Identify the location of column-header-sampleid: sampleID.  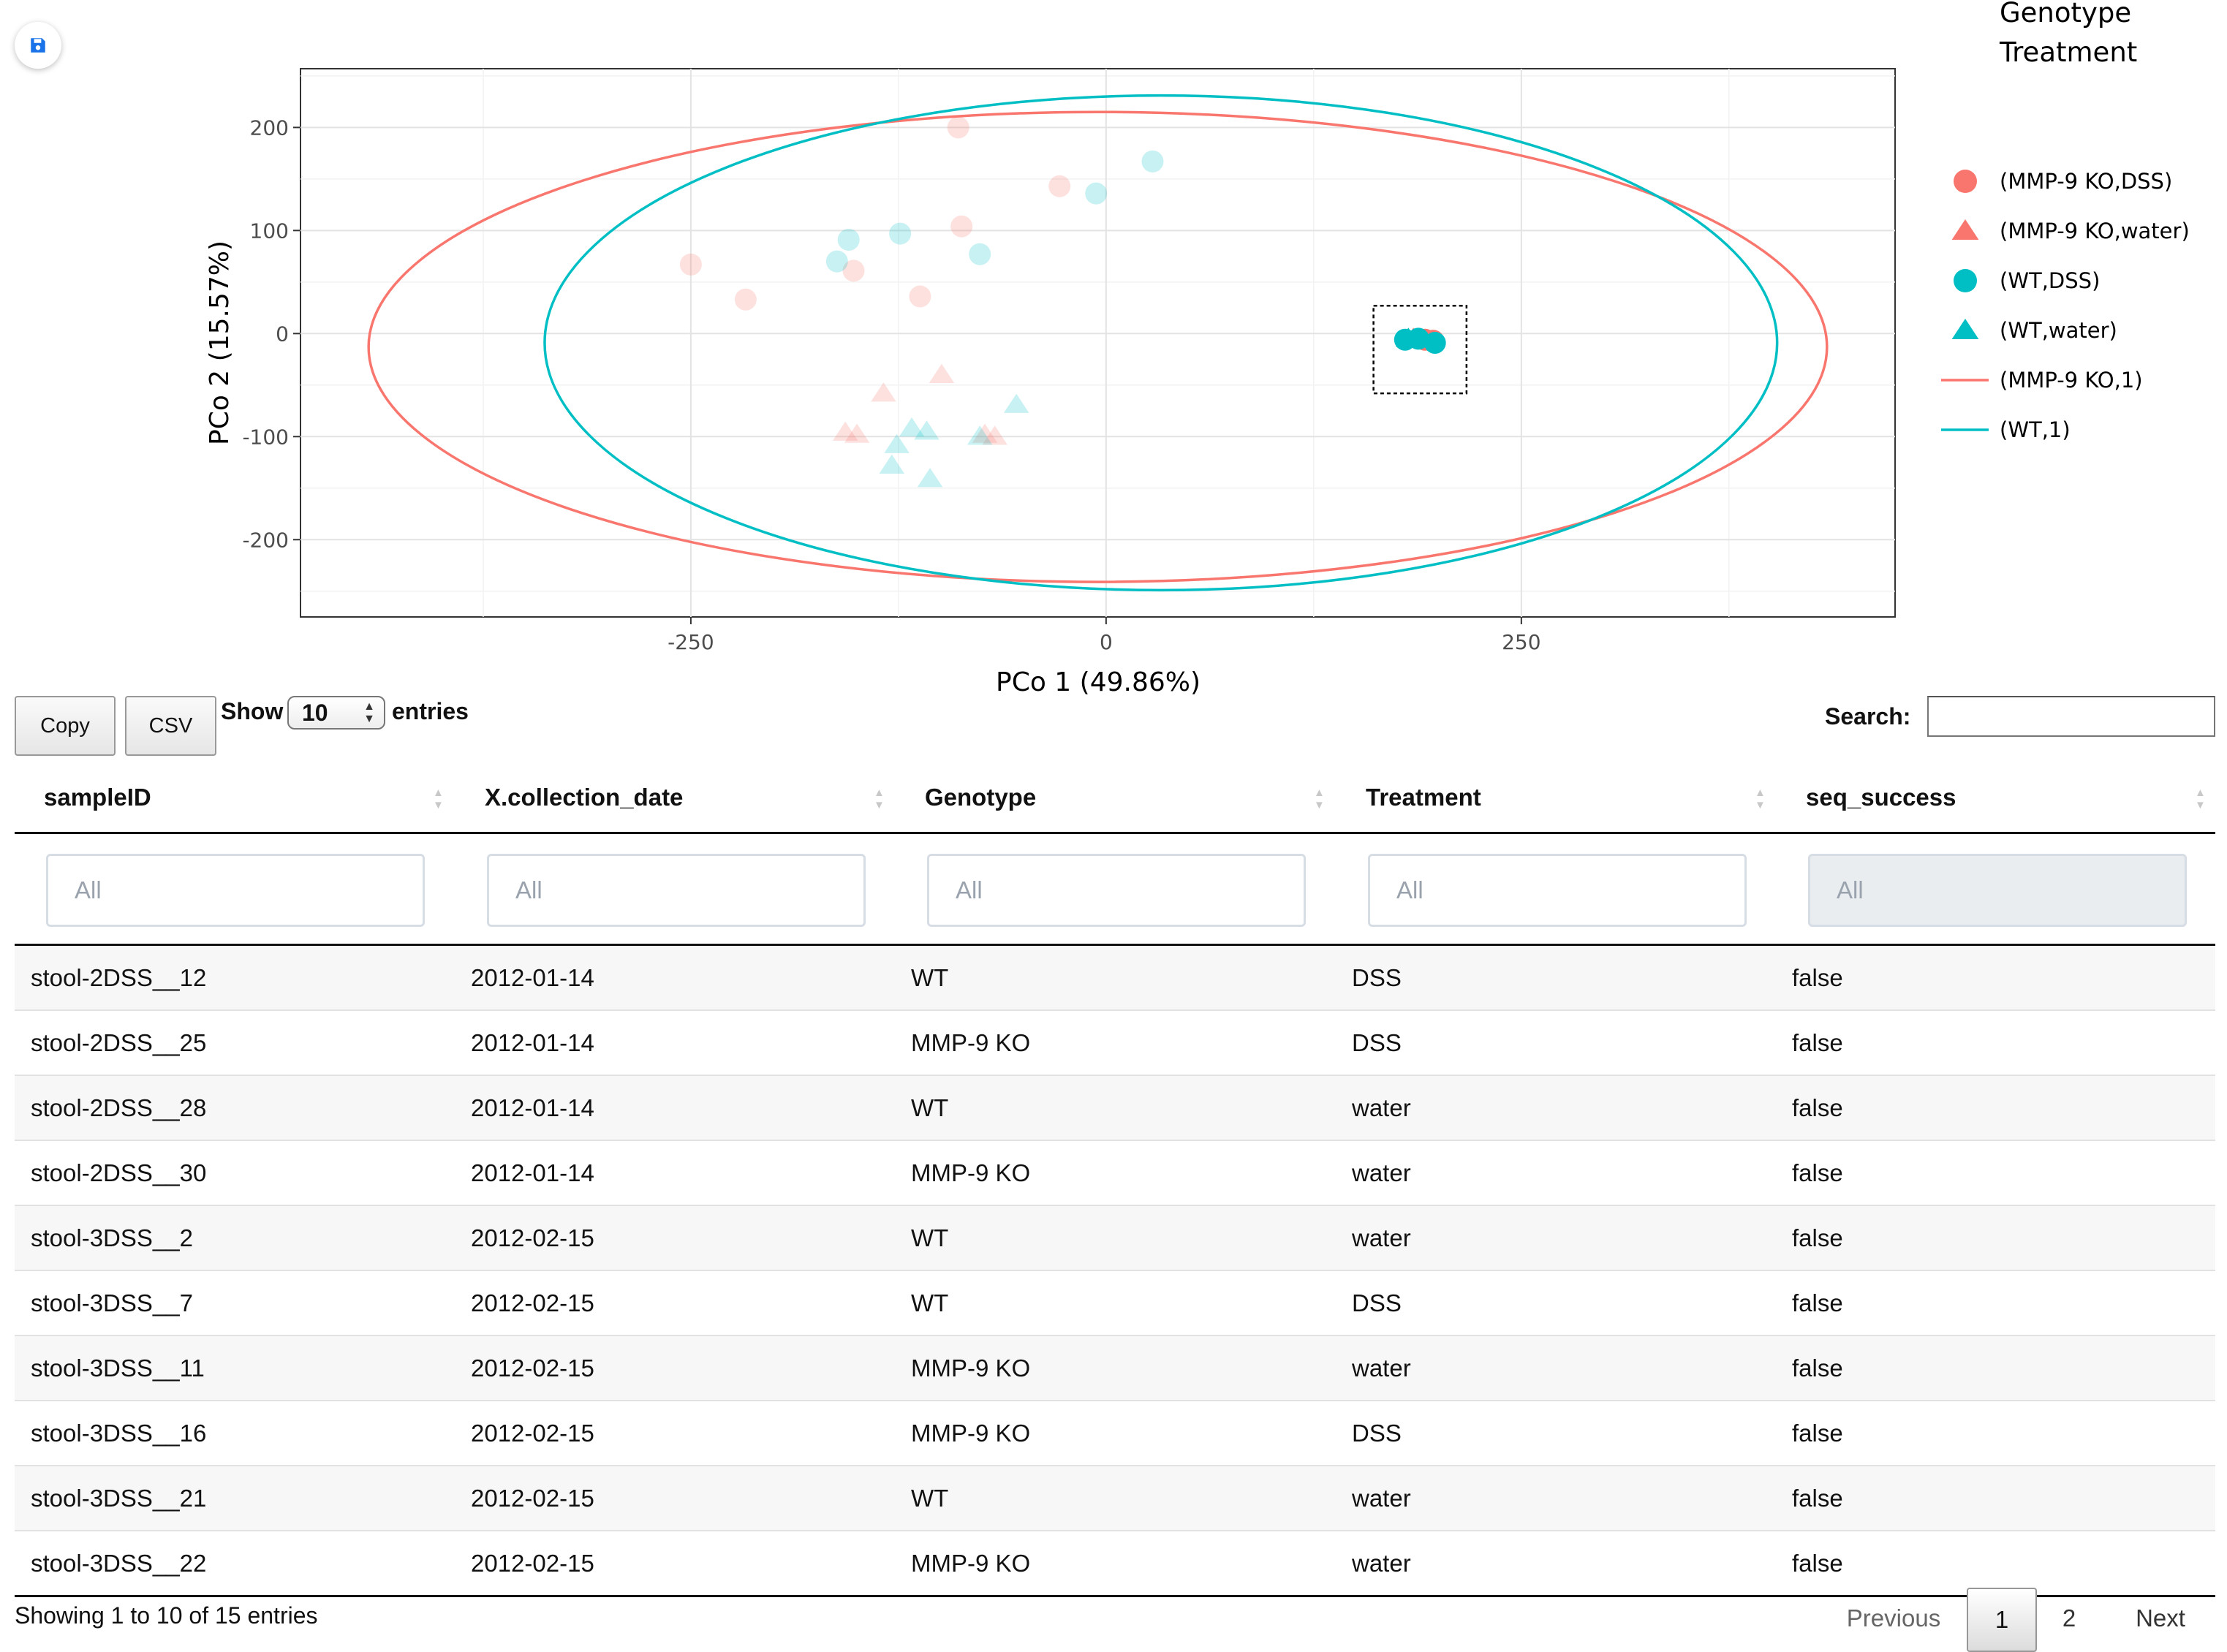
(97, 797).